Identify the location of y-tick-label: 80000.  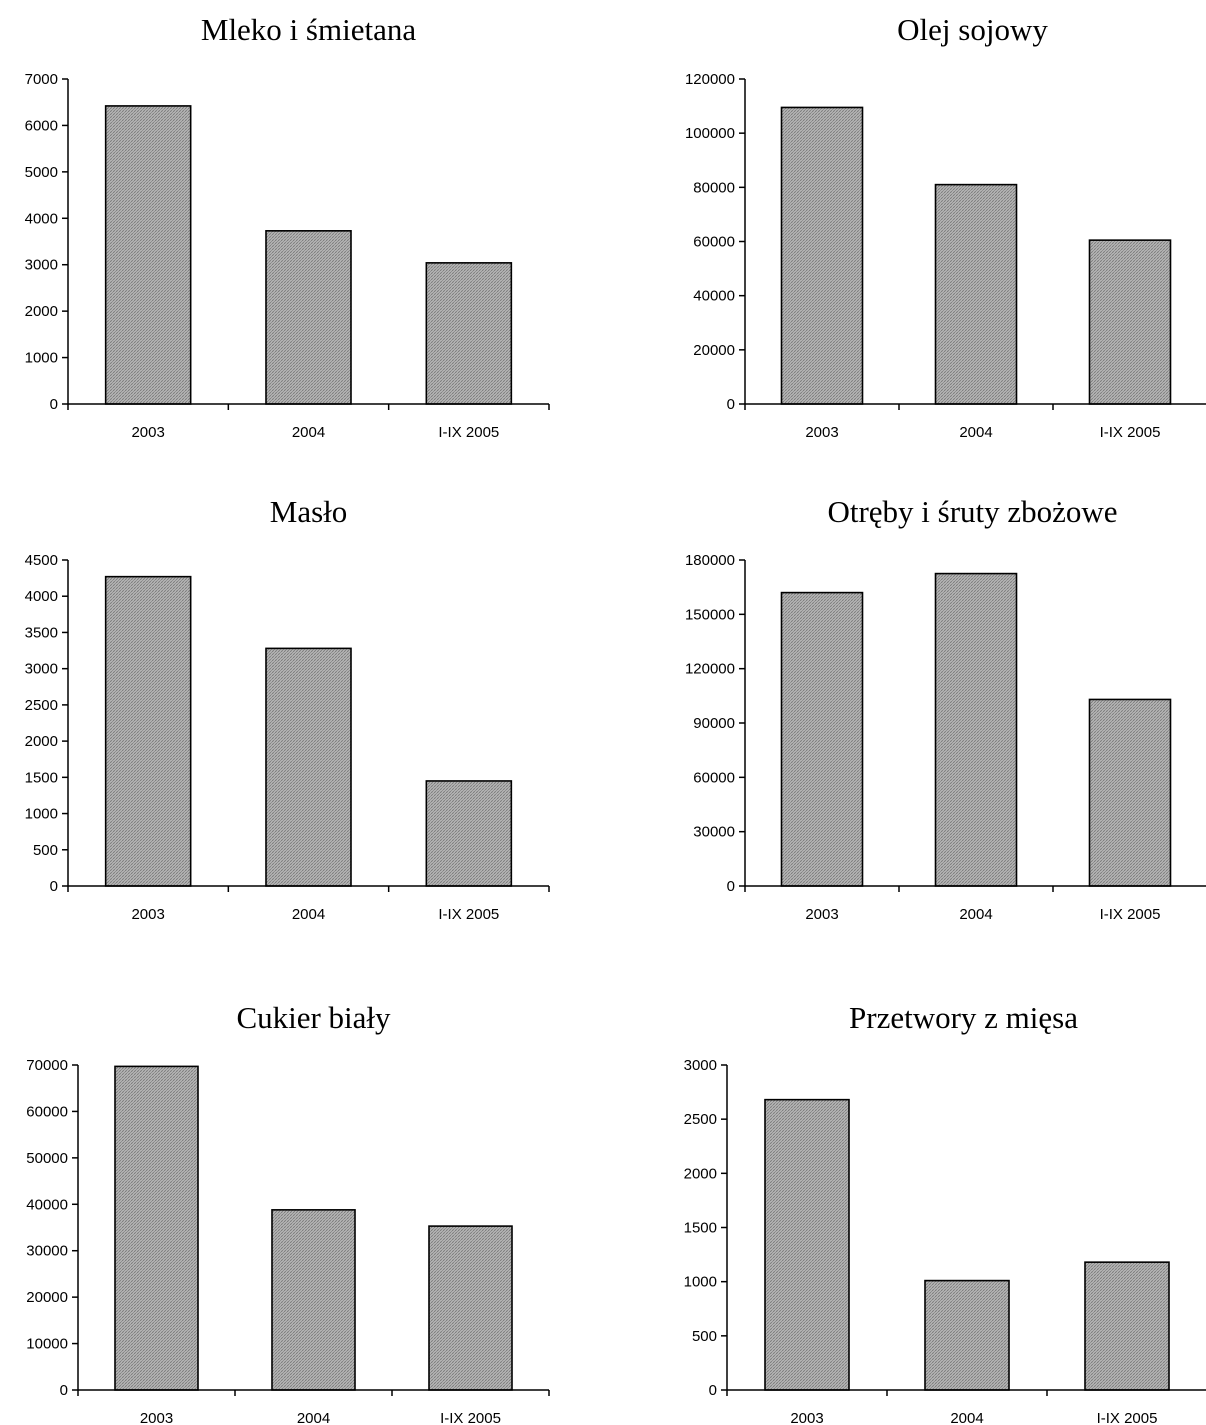
(714, 187).